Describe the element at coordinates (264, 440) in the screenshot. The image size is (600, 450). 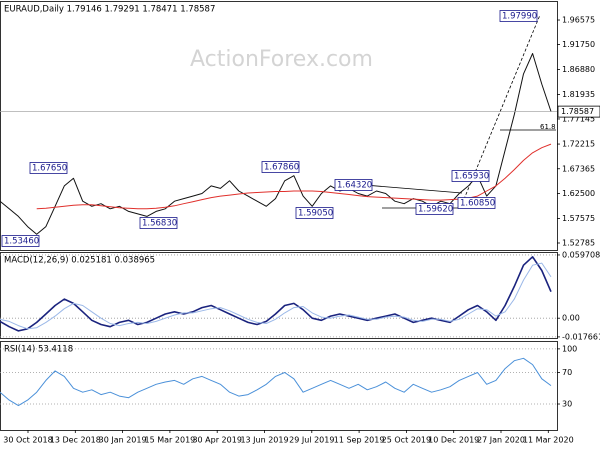
I see `x-tick-label: 13 Jun 2019` at that location.